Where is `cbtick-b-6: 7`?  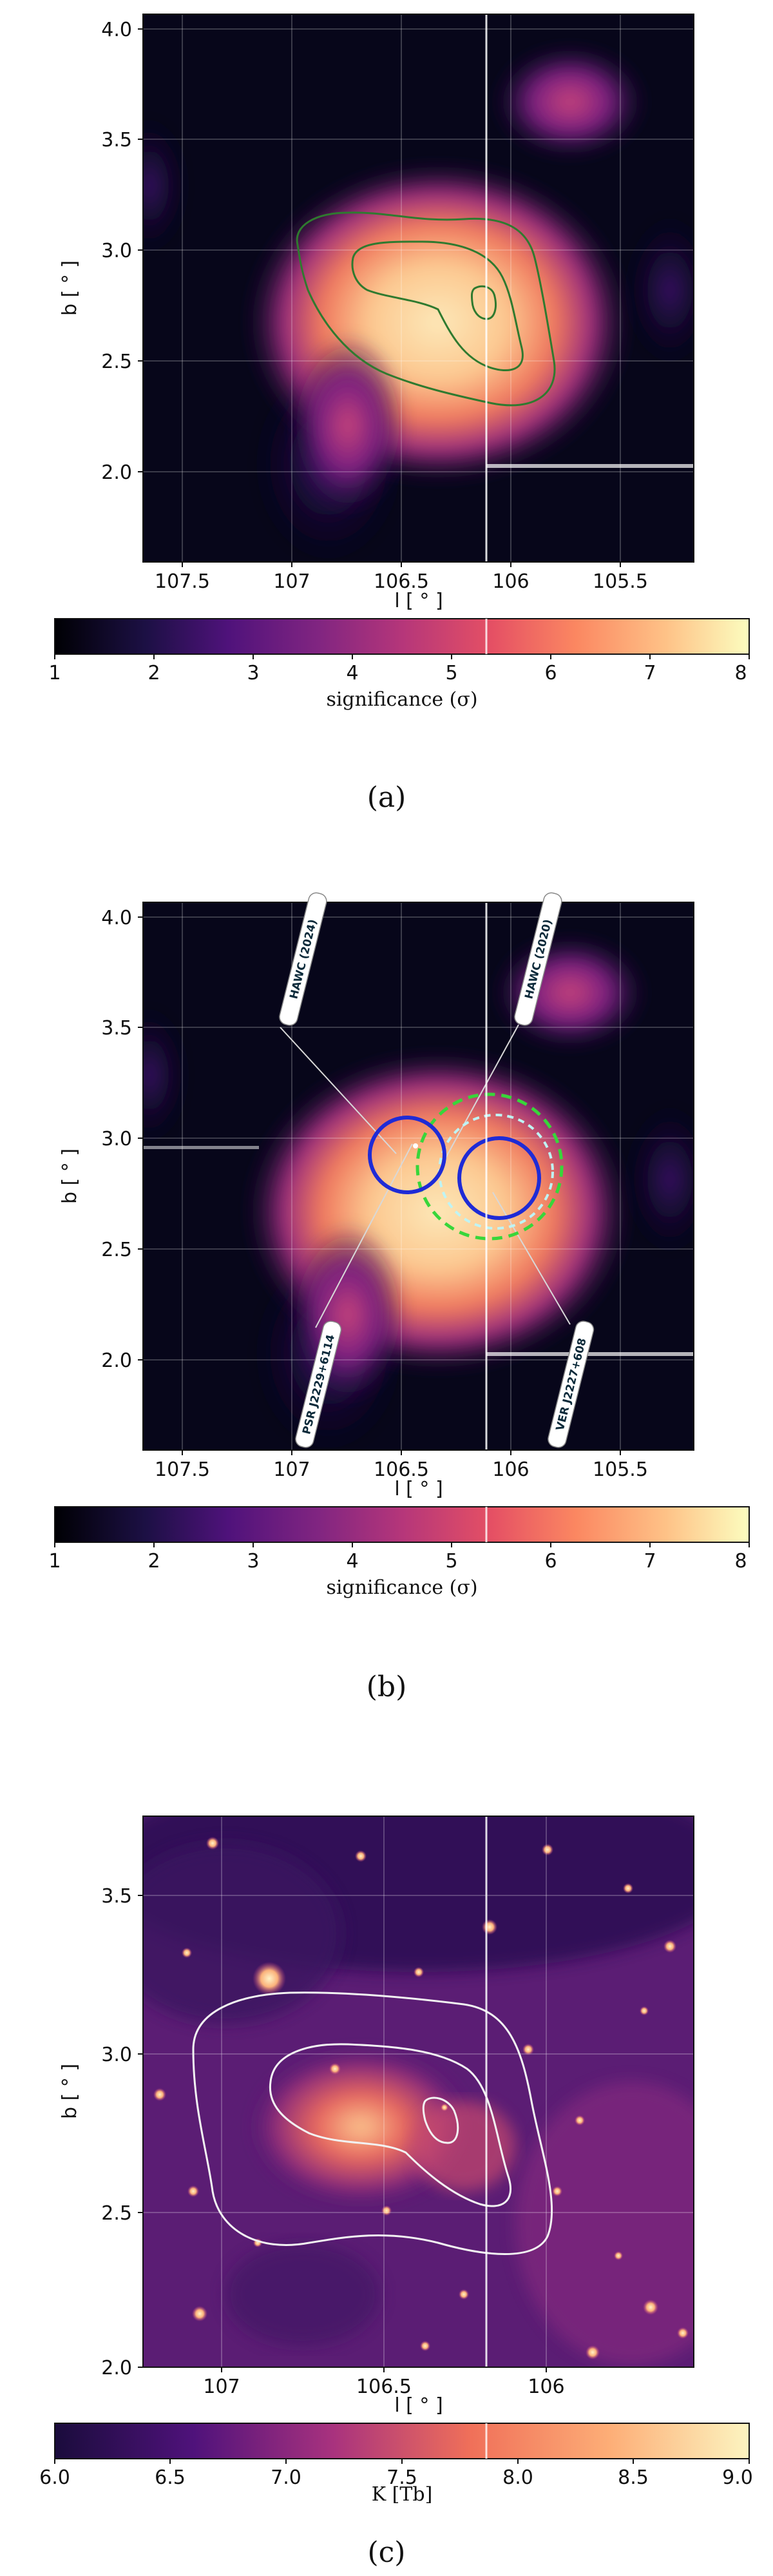
cbtick-b-6: 7 is located at coordinates (650, 1561).